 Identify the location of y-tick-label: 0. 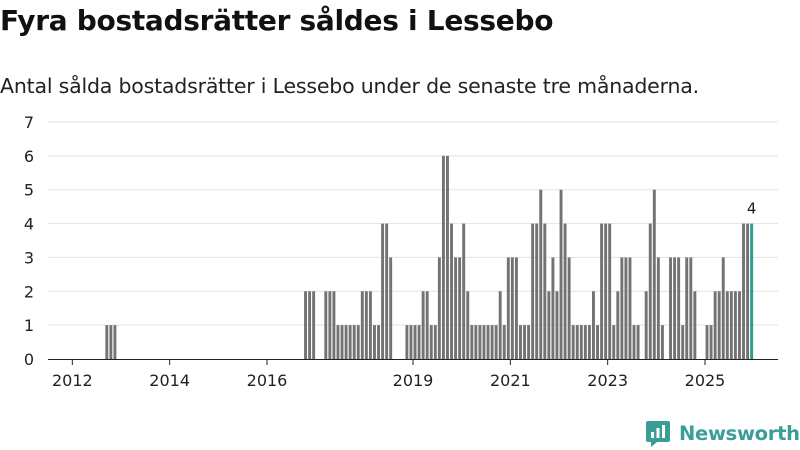
(29, 359).